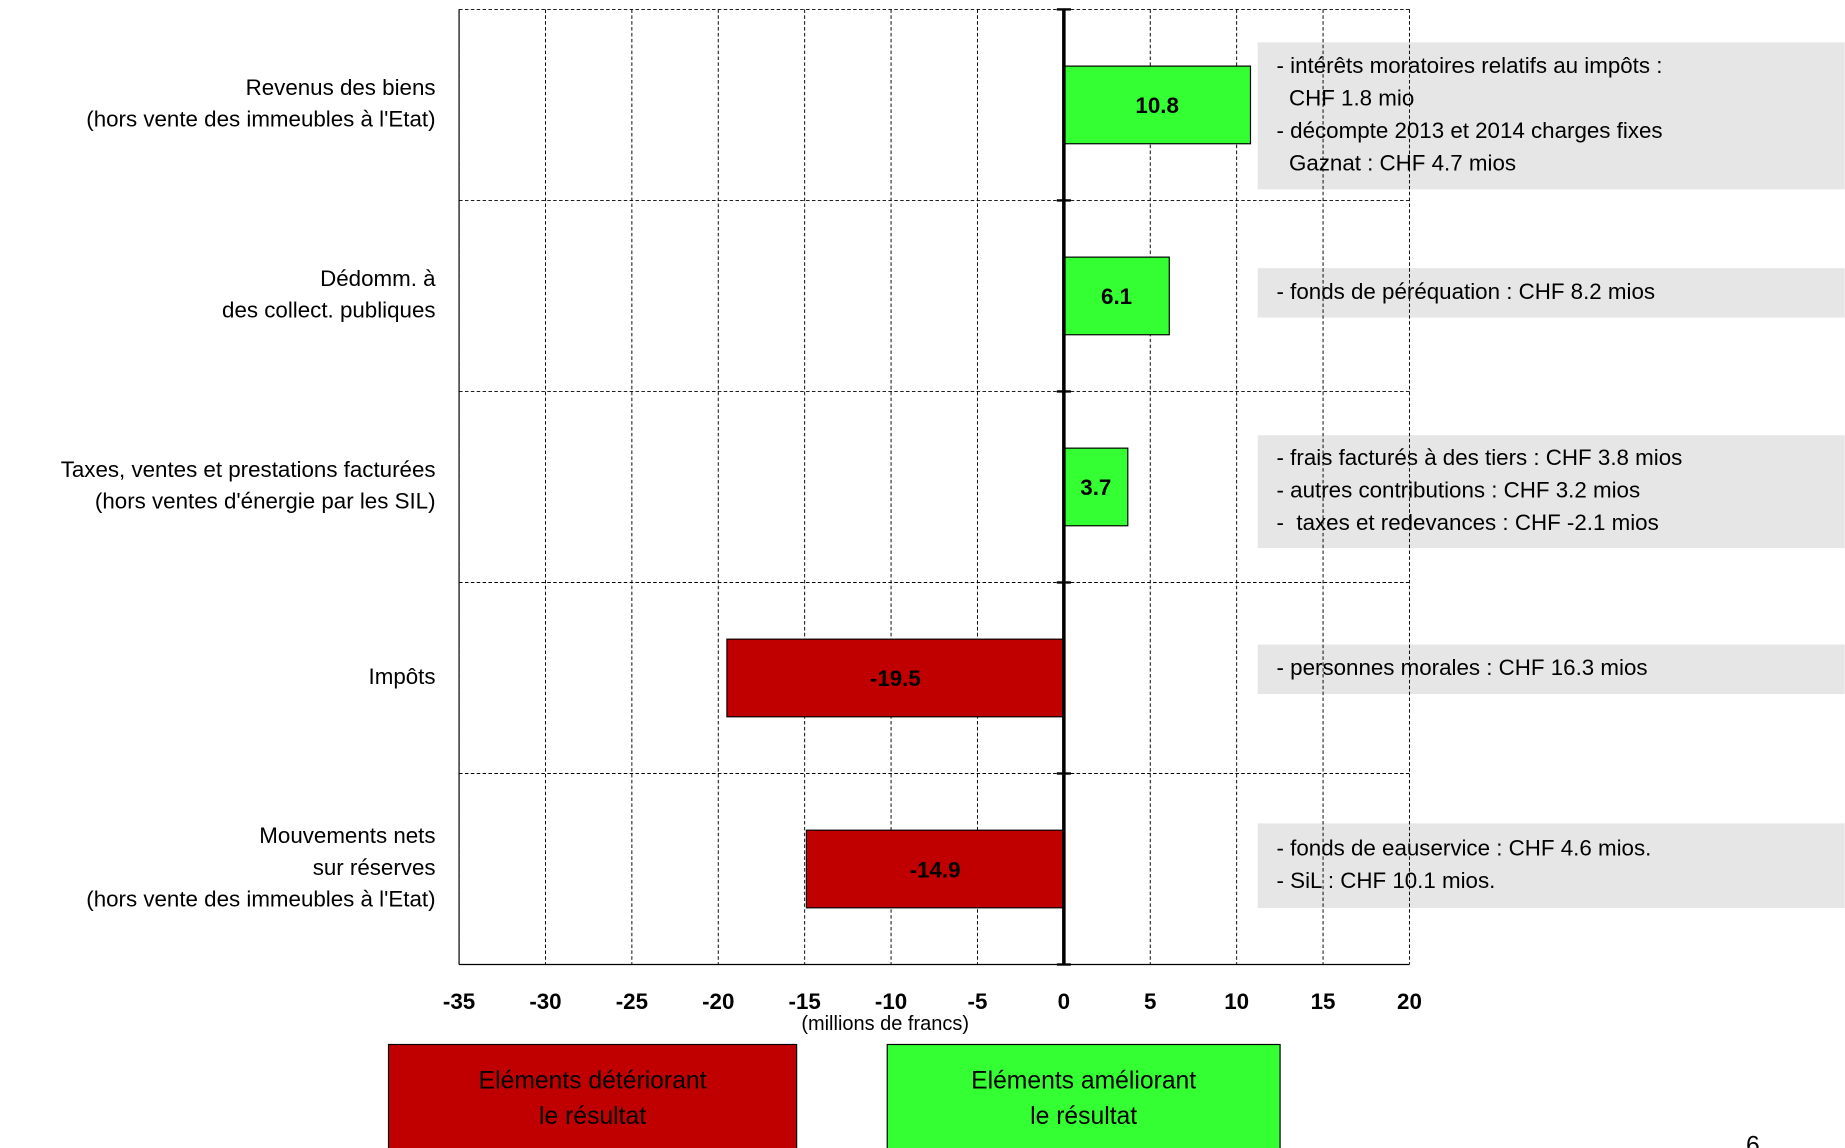  What do you see at coordinates (1323, 1001) in the screenshot?
I see `x-tick-label: 15` at bounding box center [1323, 1001].